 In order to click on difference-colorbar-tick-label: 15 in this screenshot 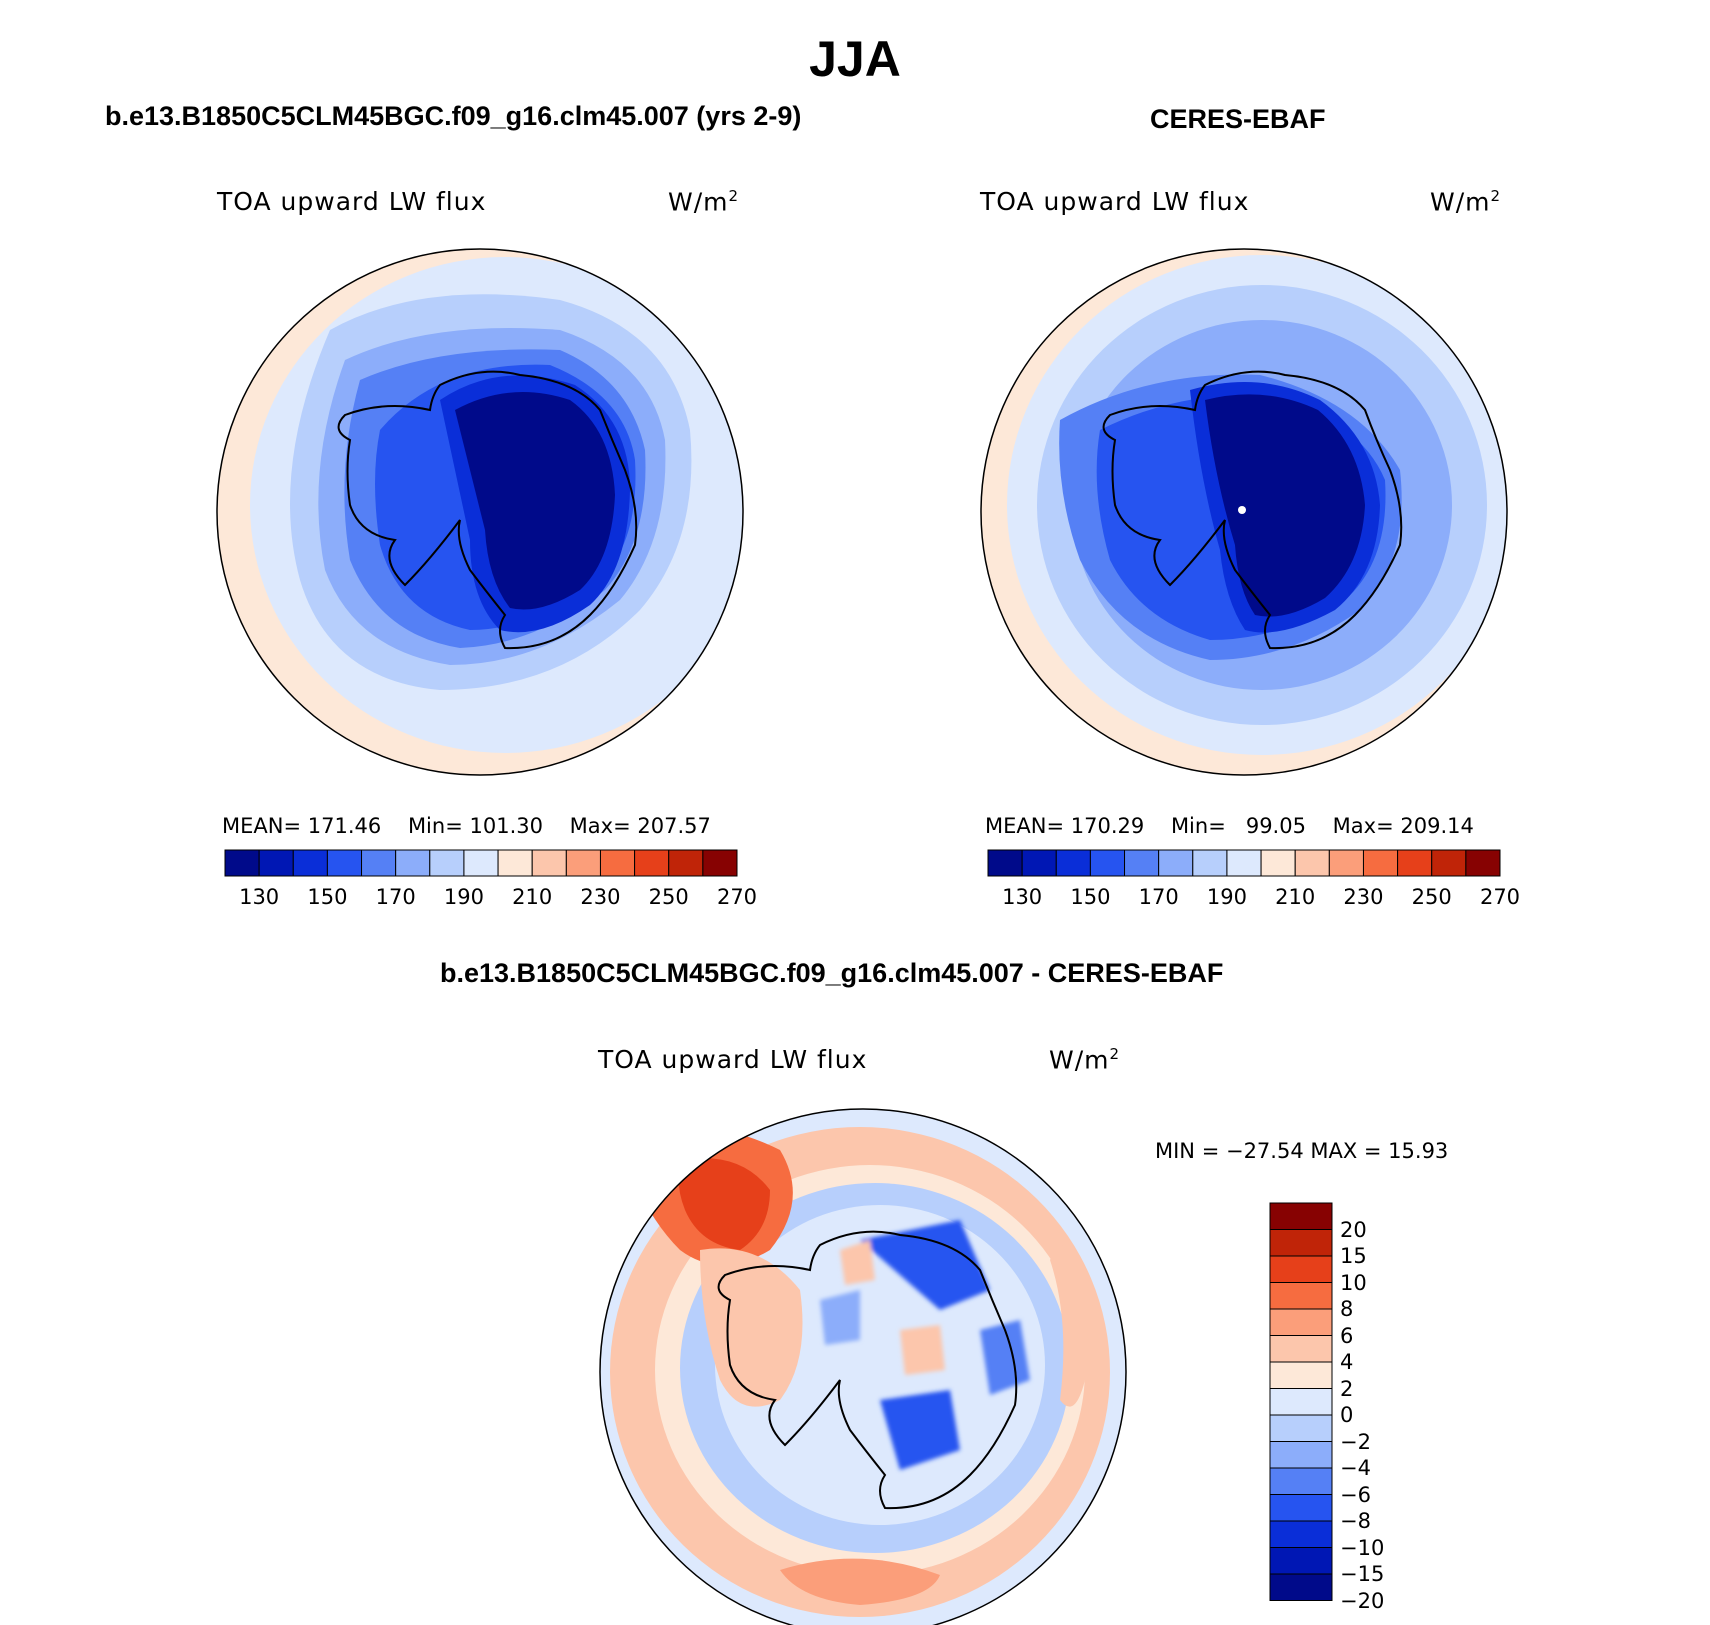, I will do `click(1353, 1256)`.